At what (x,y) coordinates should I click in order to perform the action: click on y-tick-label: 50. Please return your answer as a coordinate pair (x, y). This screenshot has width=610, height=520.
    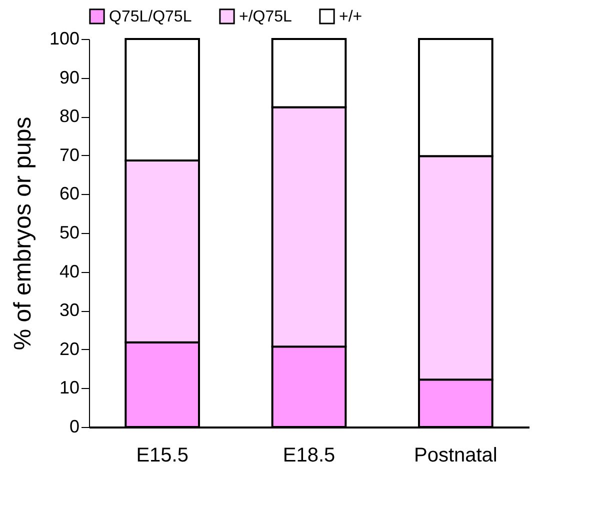
    Looking at the image, I should click on (69, 232).